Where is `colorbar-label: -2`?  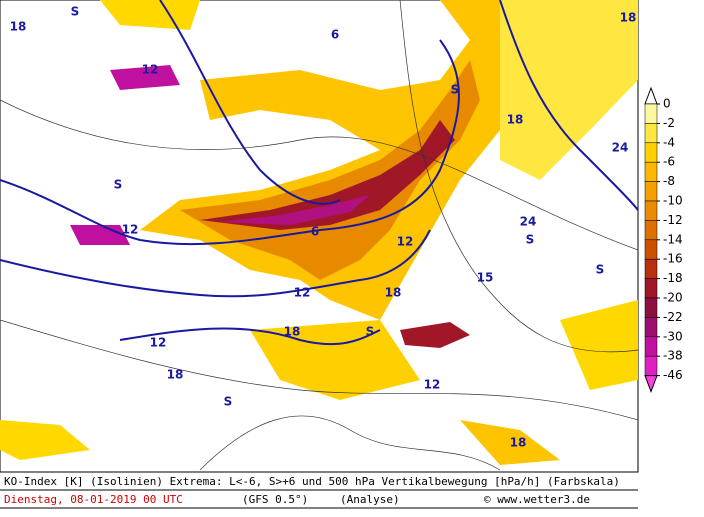 colorbar-label: -2 is located at coordinates (669, 123).